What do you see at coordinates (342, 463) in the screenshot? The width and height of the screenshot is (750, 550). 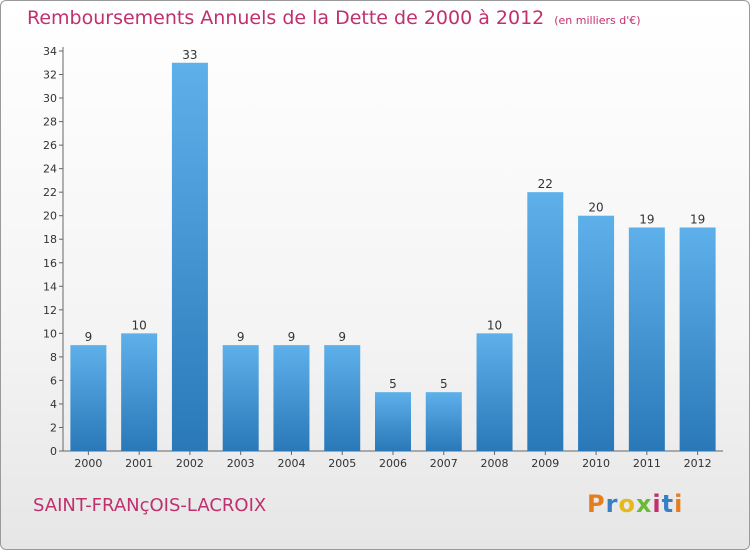 I see `x-tick-label: 2005` at bounding box center [342, 463].